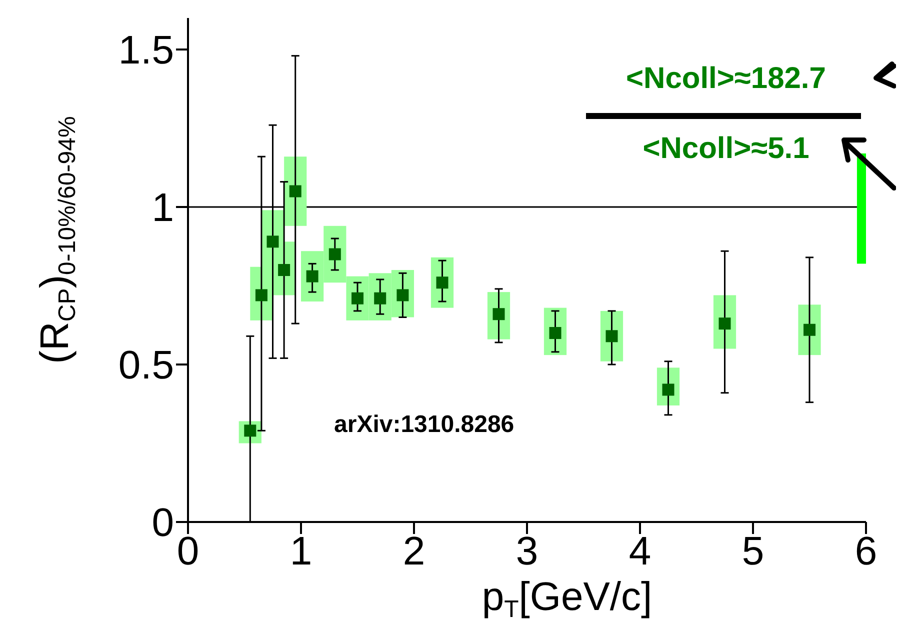 Image resolution: width=904 pixels, height=640 pixels. I want to click on x-tick-label: 5, so click(753, 551).